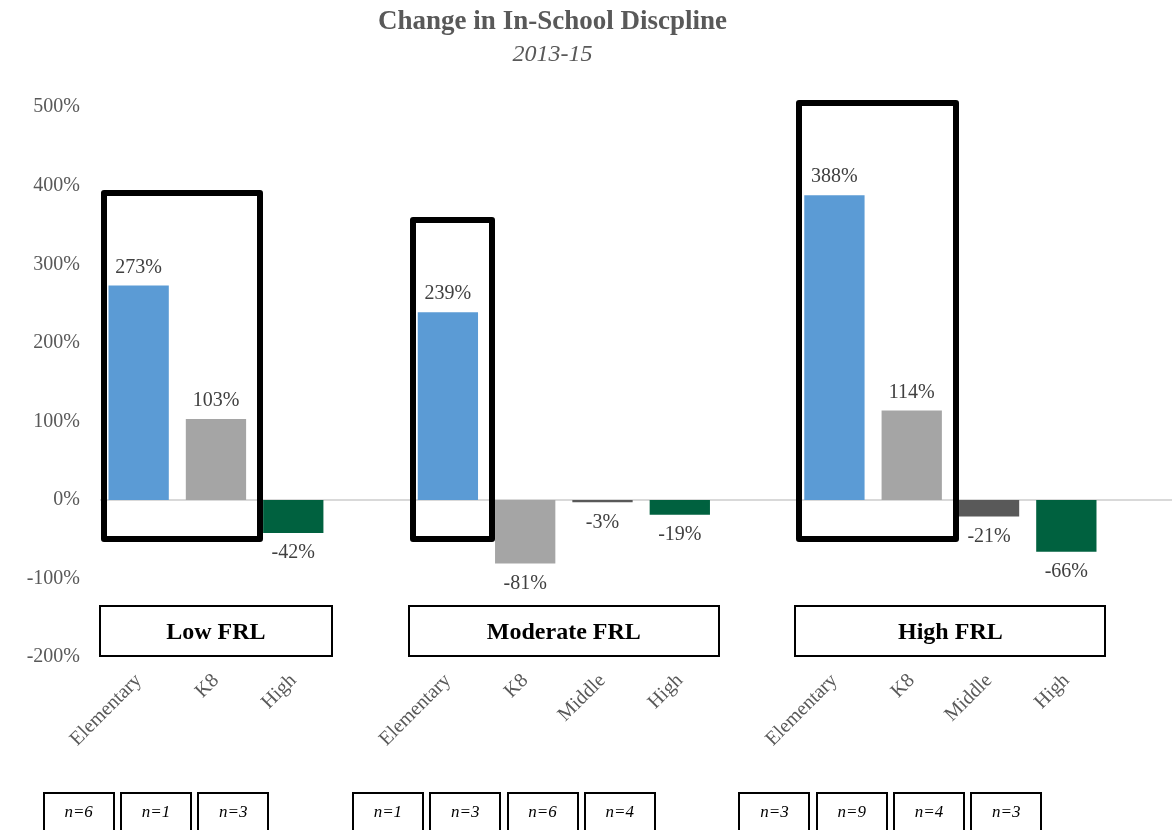 This screenshot has height=830, width=1172. I want to click on data-label: -19%, so click(680, 533).